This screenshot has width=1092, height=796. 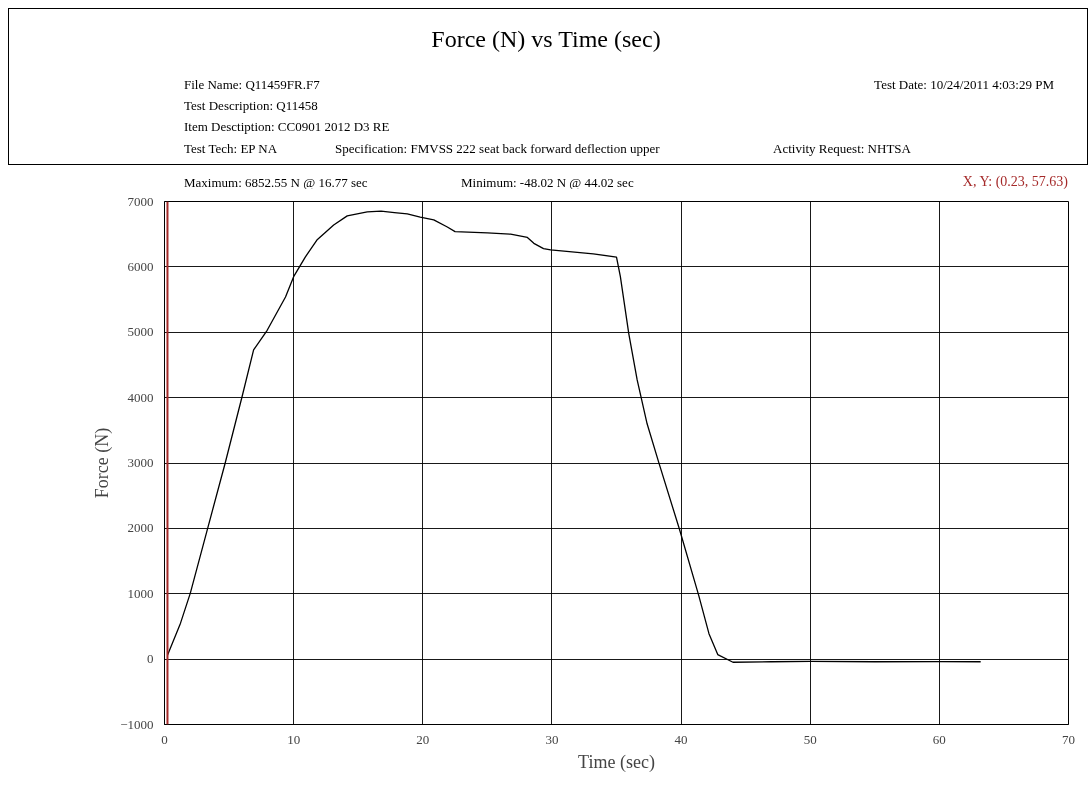 I want to click on x-tick-label: 60, so click(x=939, y=739).